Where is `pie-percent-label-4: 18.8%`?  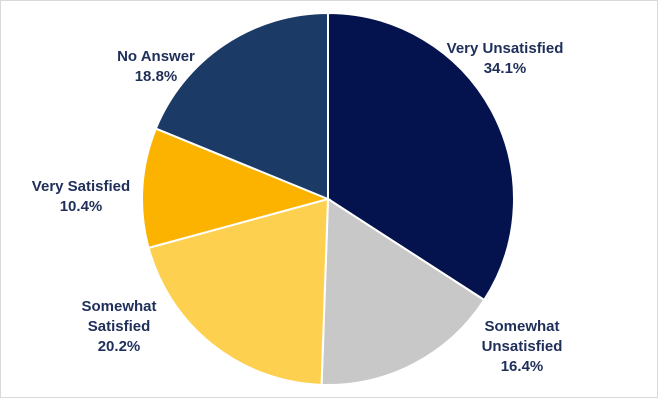
pie-percent-label-4: 18.8% is located at coordinates (156, 76).